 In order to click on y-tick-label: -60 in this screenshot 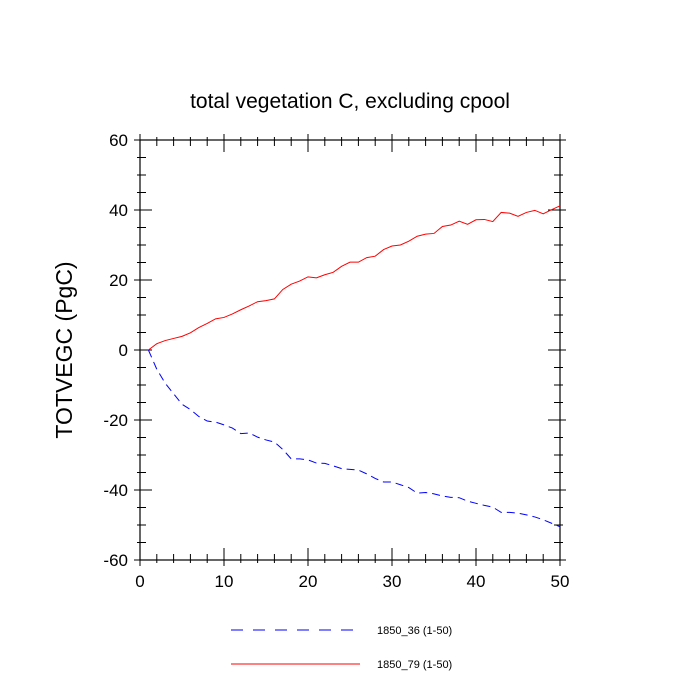, I will do `click(115, 560)`.